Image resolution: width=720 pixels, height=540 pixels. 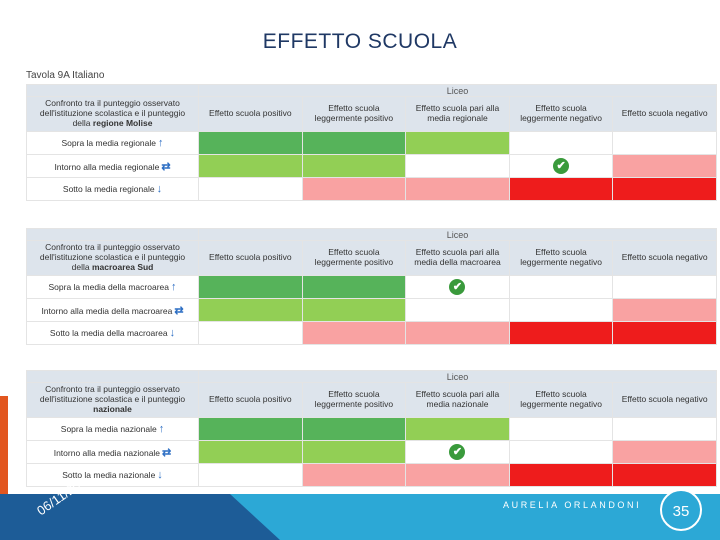 What do you see at coordinates (107, 166) in the screenshot?
I see `row-label: Intorno alla media regionale` at bounding box center [107, 166].